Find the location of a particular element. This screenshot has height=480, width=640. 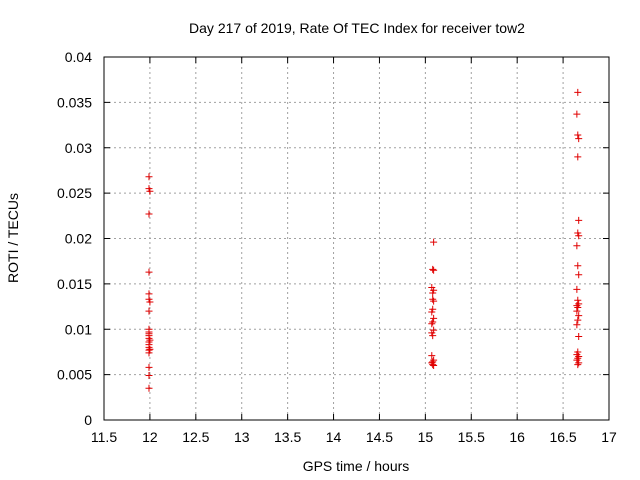

y-tick-label: 0.015 is located at coordinates (74, 284).